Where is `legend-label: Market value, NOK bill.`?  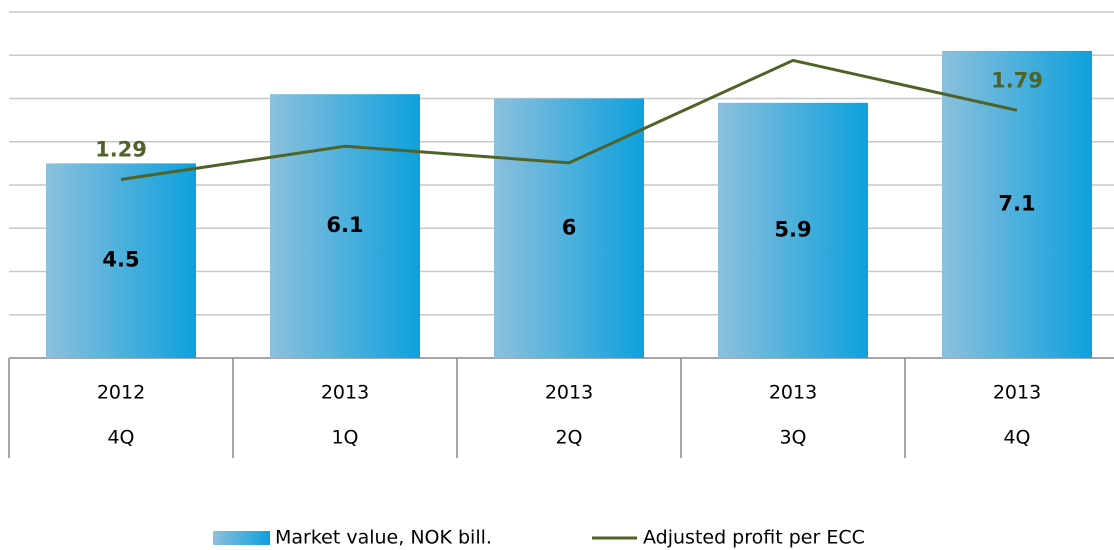
legend-label: Market value, NOK bill. is located at coordinates (383, 538).